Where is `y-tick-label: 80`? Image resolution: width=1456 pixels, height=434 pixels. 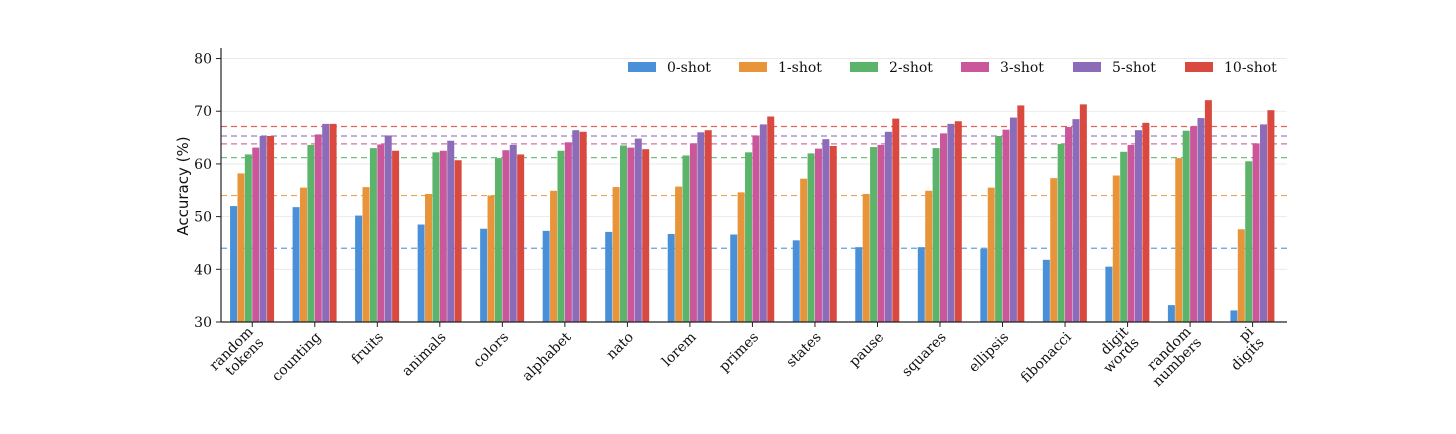 y-tick-label: 80 is located at coordinates (203, 60).